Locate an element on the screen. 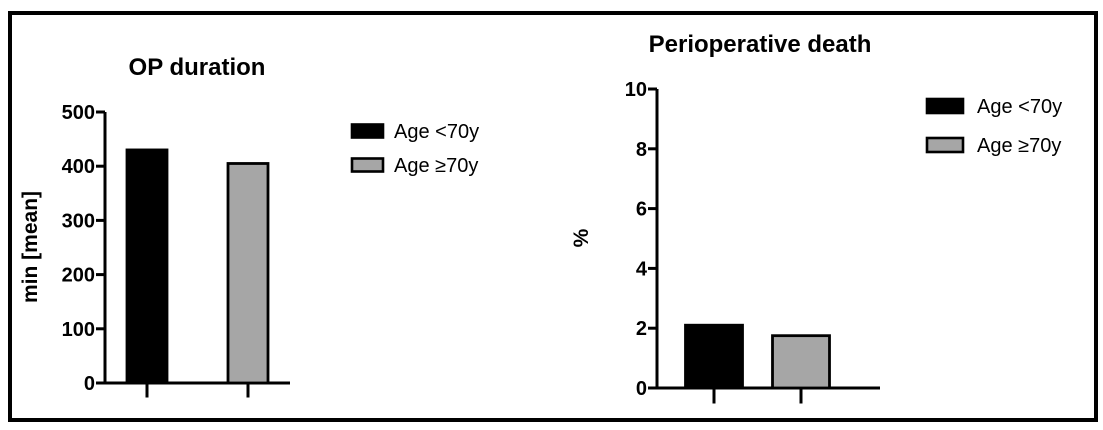  y-tick-label: 2 is located at coordinates (641, 329).